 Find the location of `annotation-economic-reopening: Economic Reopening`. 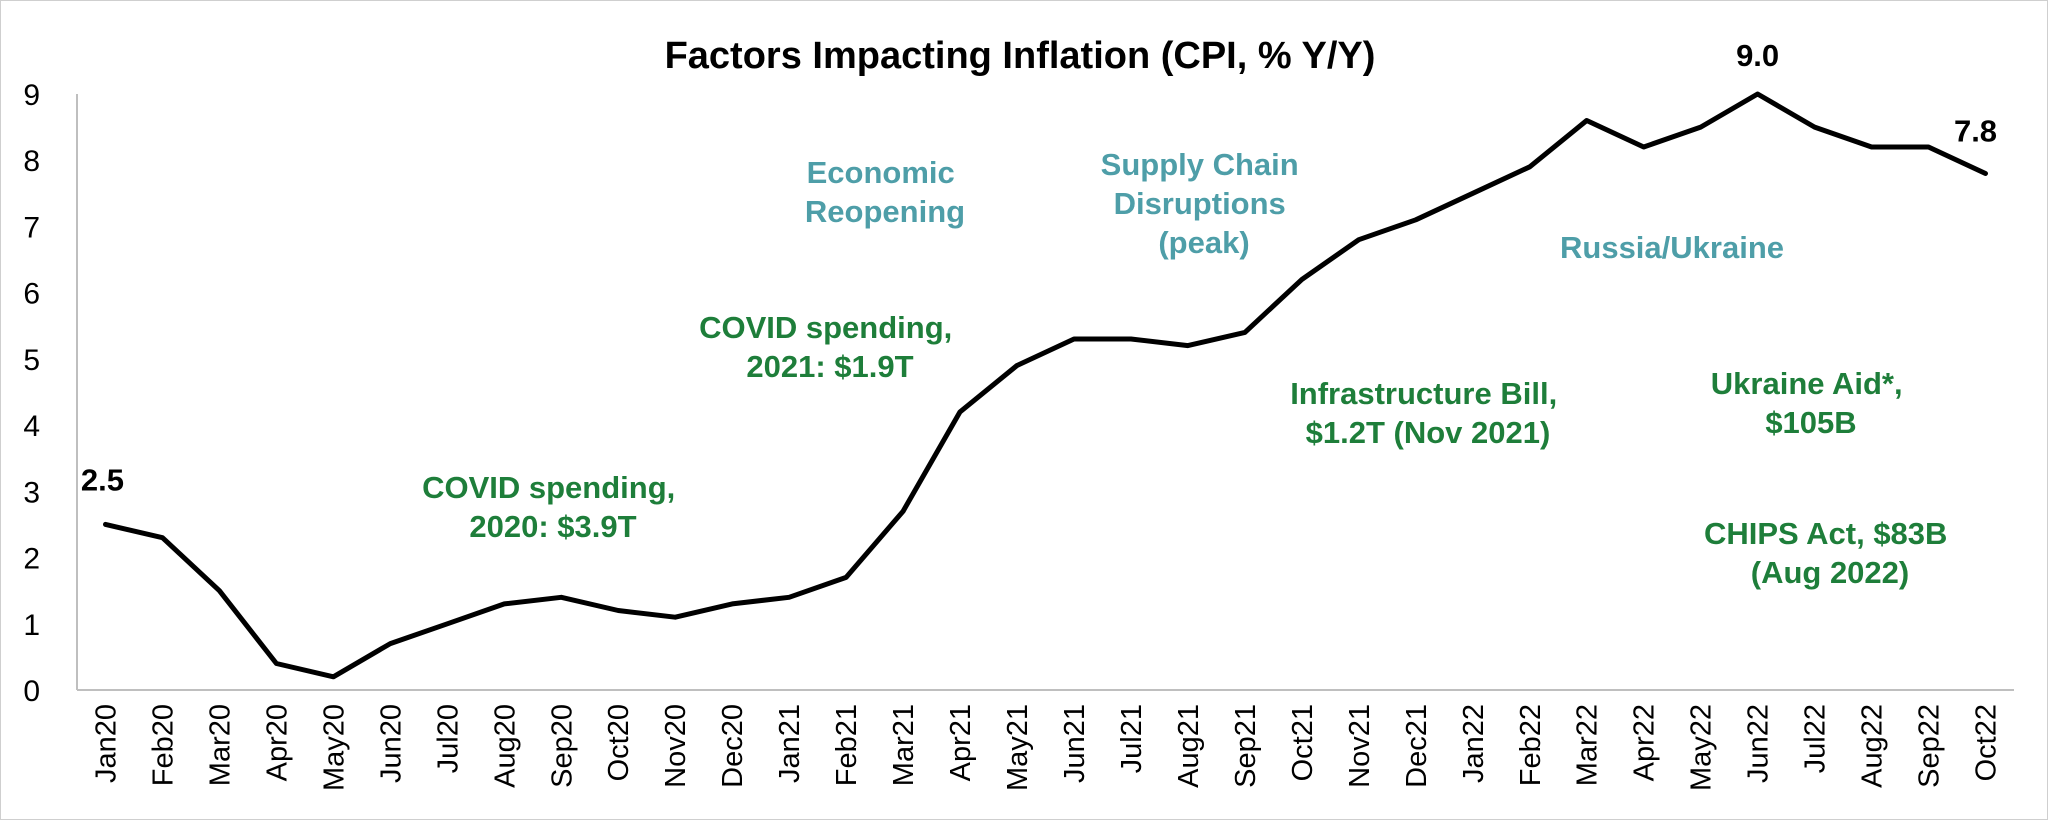

annotation-economic-reopening: Economic Reopening is located at coordinates (885, 192).